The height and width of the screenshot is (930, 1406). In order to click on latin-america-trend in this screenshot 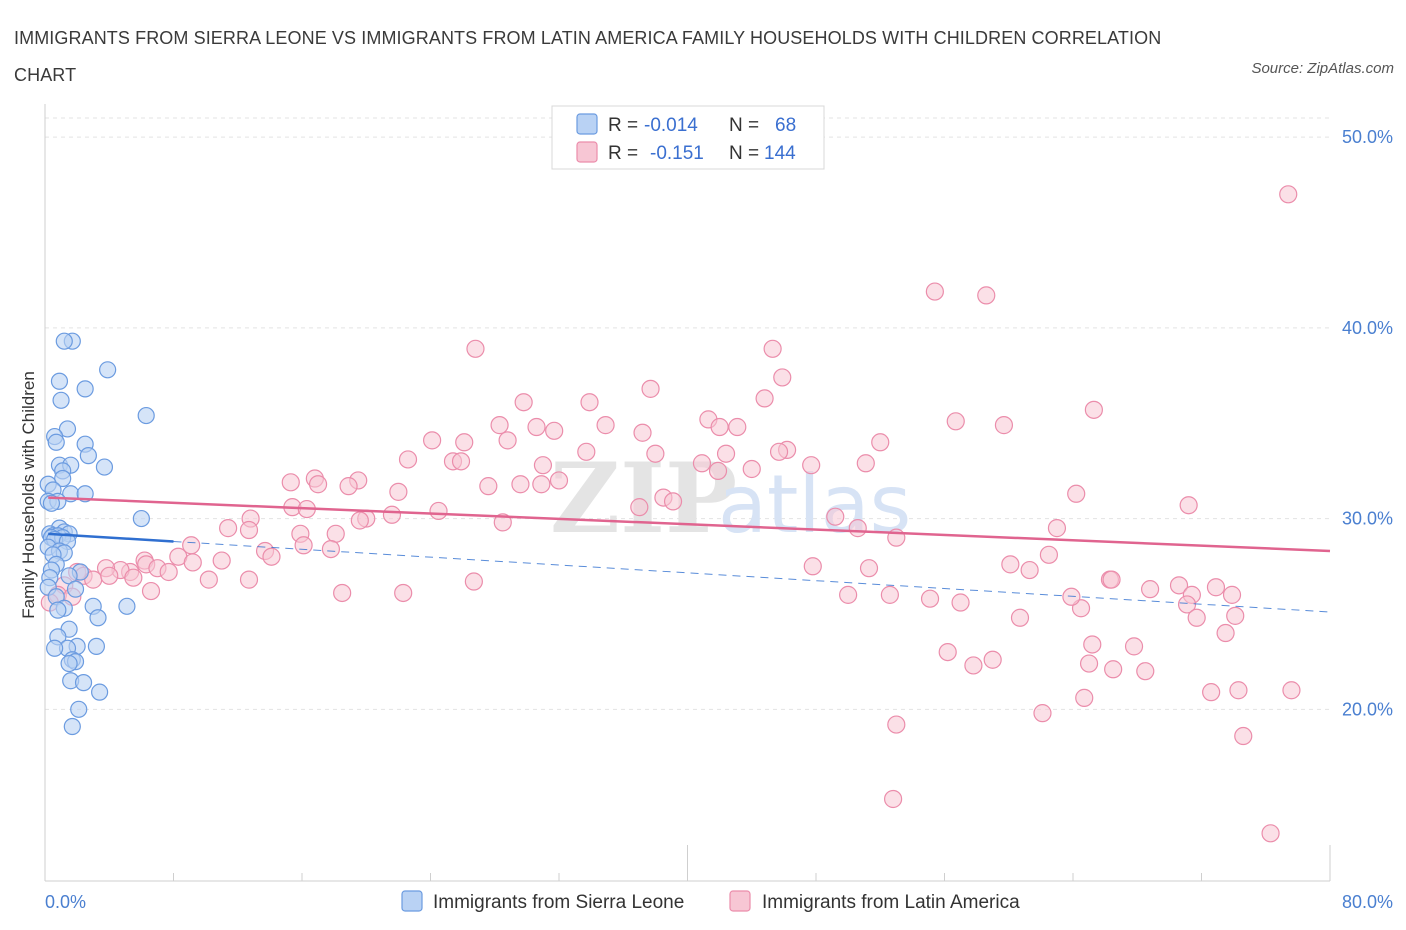, I will do `click(689, 524)`.